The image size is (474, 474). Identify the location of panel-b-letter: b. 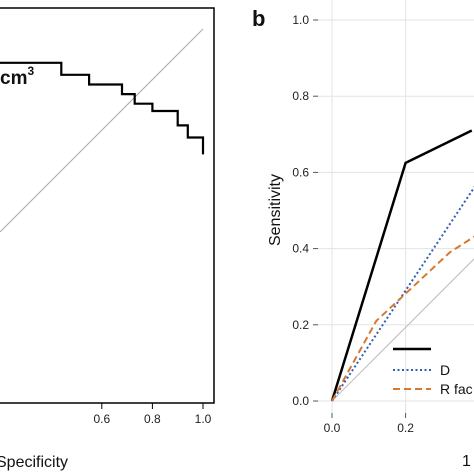
(258, 18).